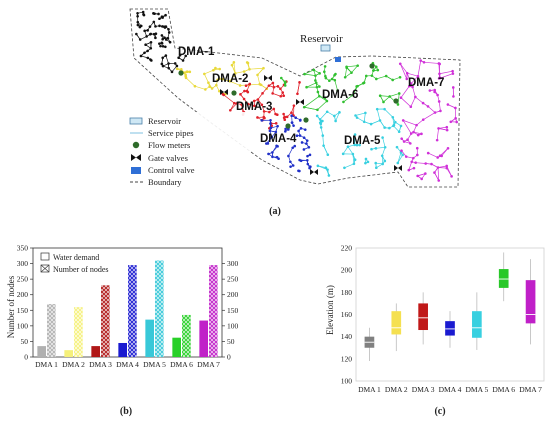 Image resolution: width=550 pixels, height=425 pixels. I want to click on panel-label-b: (b), so click(126, 411).